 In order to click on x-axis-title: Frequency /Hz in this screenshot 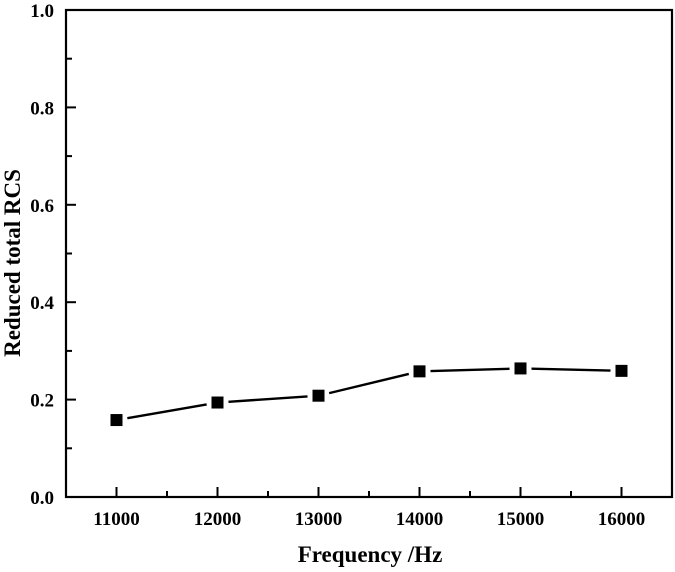, I will do `click(370, 554)`.